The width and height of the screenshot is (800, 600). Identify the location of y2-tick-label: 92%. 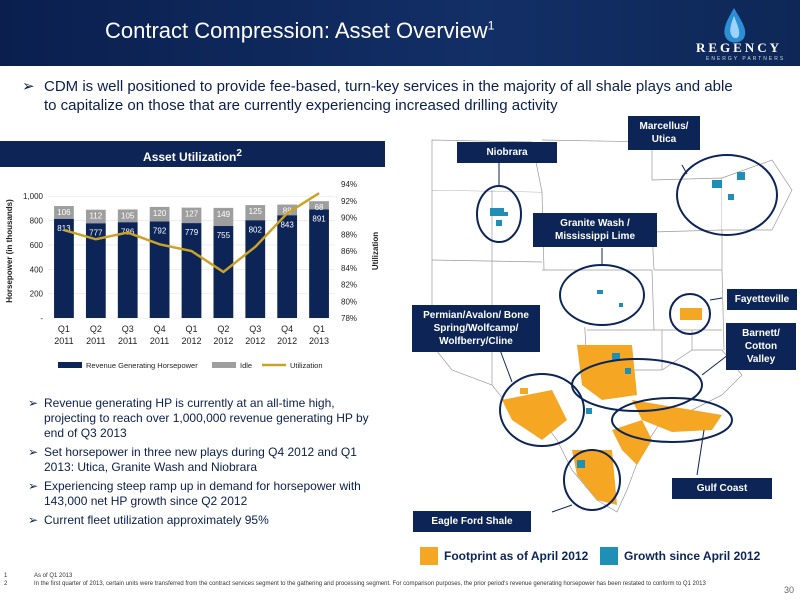
(349, 201).